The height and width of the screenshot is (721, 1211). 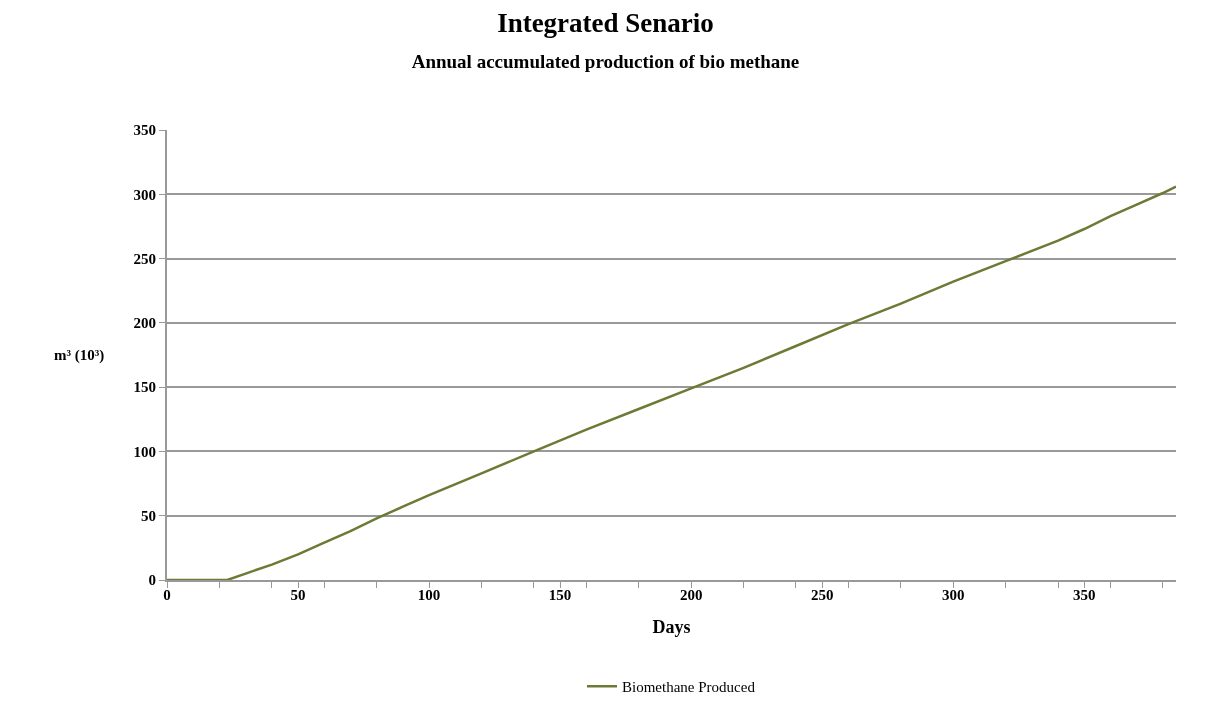 I want to click on chart-title: Integrated Senario, so click(x=605, y=23).